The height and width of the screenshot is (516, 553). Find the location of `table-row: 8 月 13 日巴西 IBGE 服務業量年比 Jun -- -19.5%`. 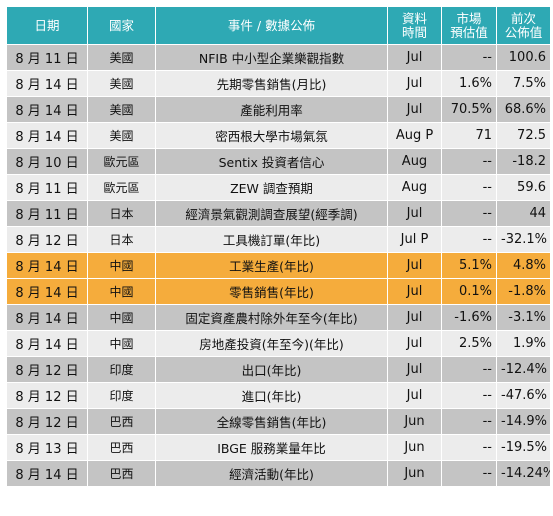

table-row: 8 月 13 日巴西 IBGE 服務業量年比 Jun -- -19.5% is located at coordinates (278, 447).